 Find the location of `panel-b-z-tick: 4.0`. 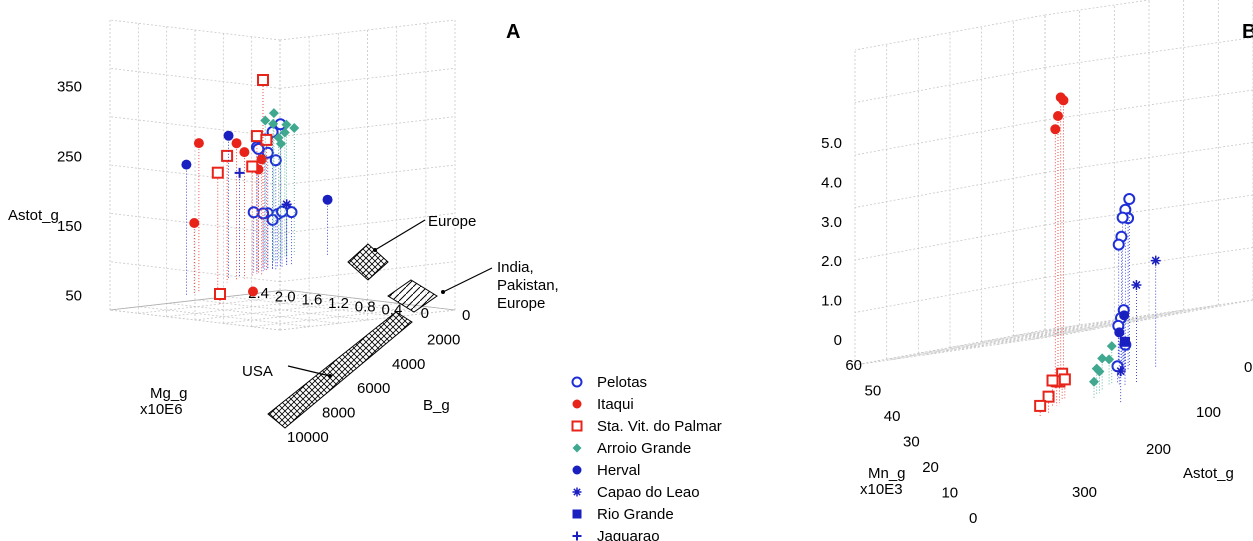

panel-b-z-tick: 4.0 is located at coordinates (831, 182).